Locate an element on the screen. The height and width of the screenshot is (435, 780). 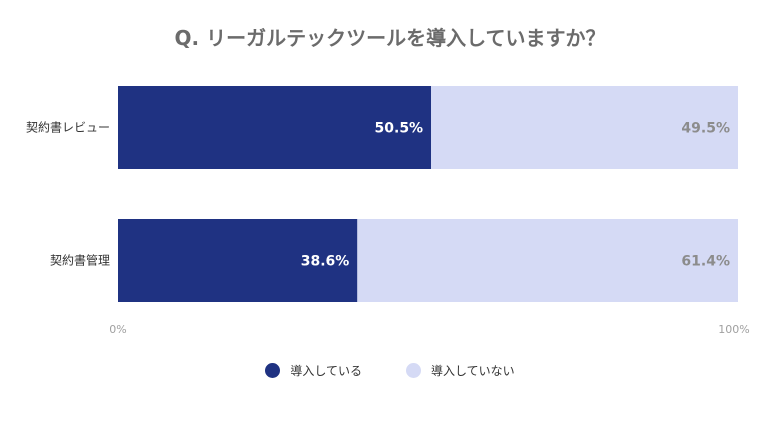
category-label-0: 契約書レビュー is located at coordinates (68, 127).